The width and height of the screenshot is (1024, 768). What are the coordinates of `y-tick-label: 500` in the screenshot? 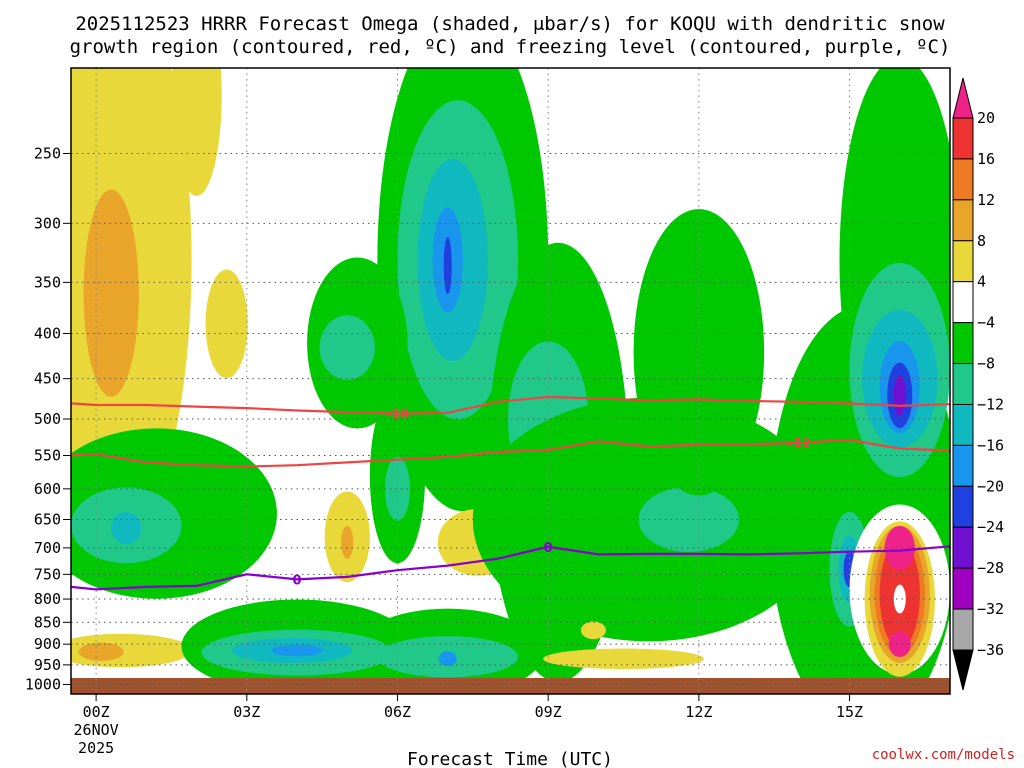 It's located at (47, 419).